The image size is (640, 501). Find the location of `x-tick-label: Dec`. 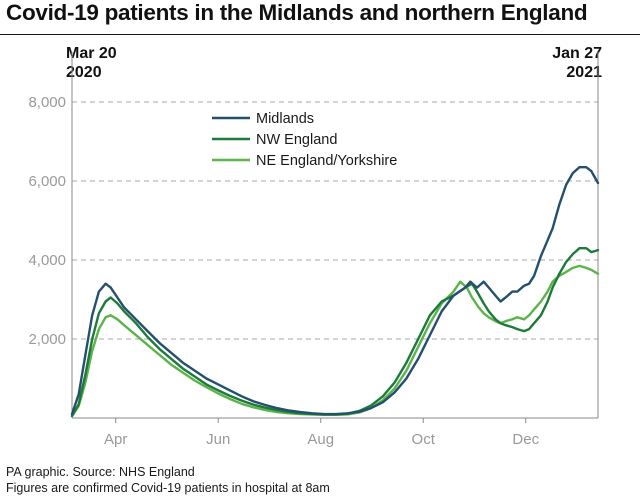

x-tick-label: Dec is located at coordinates (525, 439).